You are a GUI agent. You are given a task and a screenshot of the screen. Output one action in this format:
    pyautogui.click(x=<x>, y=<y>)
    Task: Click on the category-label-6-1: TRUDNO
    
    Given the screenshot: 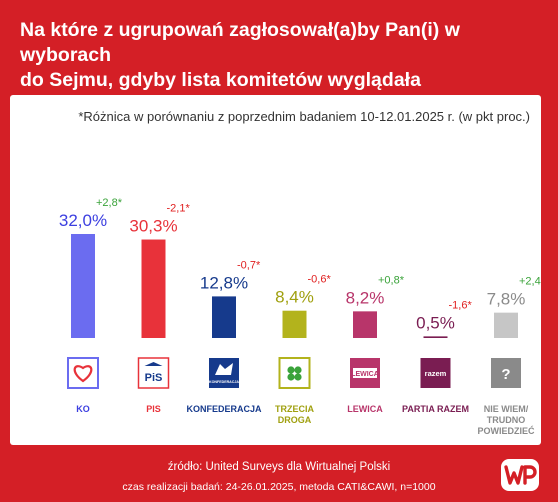 What is the action you would take?
    pyautogui.click(x=506, y=420)
    